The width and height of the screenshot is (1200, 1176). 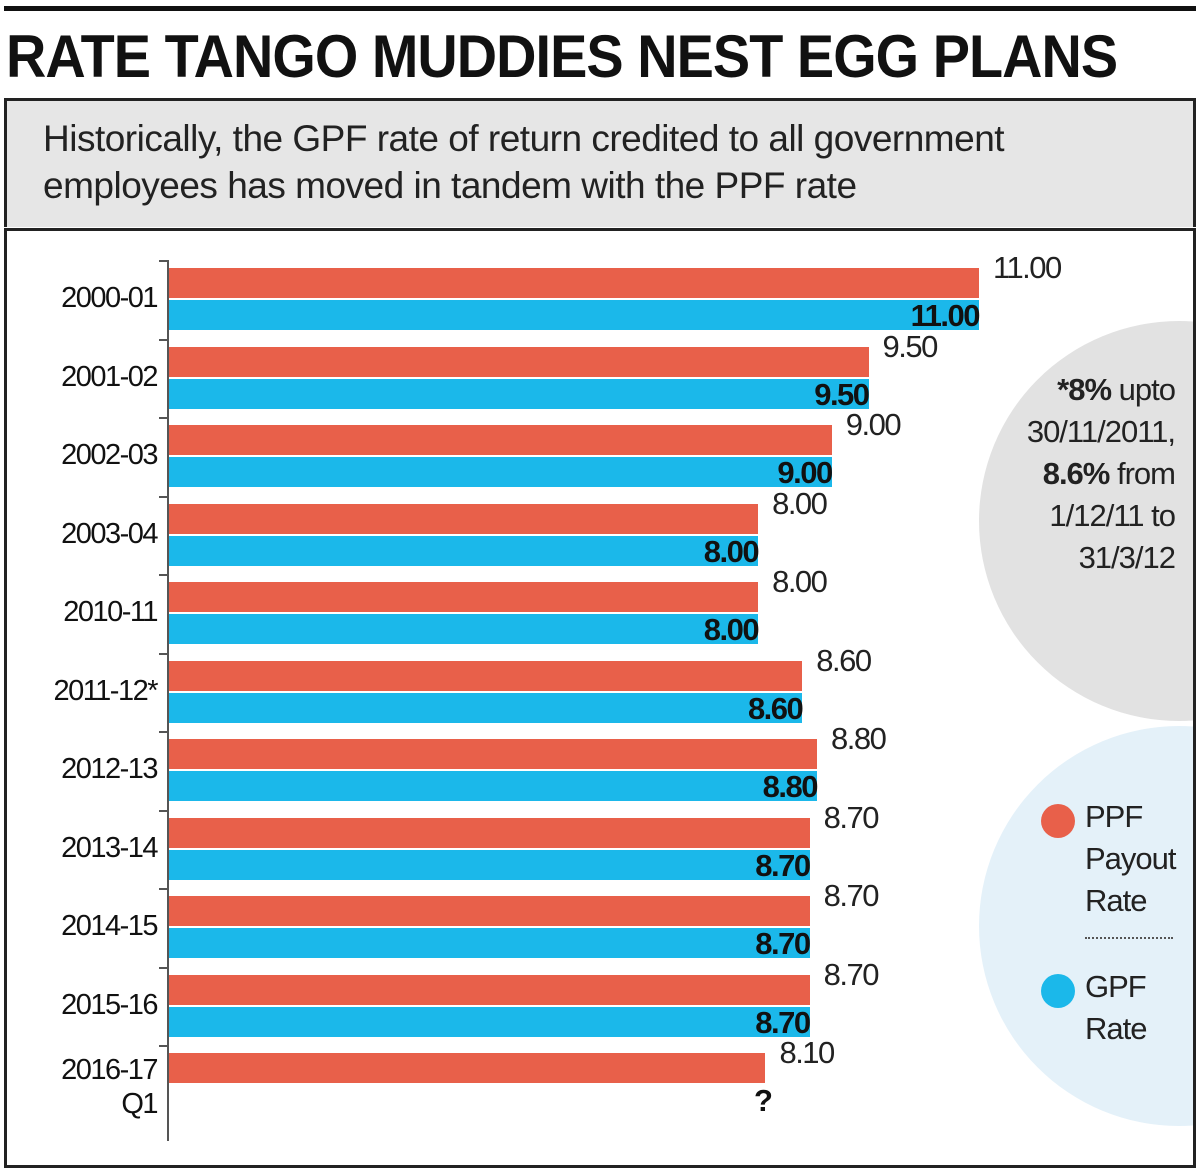 I want to click on value-label: ?, so click(x=763, y=1100).